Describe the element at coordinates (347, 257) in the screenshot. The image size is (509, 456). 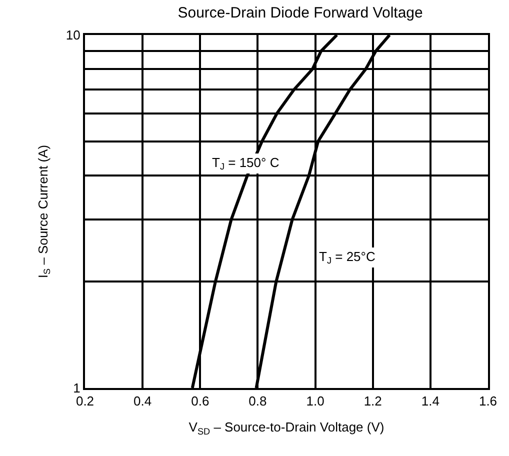
I see `text: T$_{J}$ = 25°C` at that location.